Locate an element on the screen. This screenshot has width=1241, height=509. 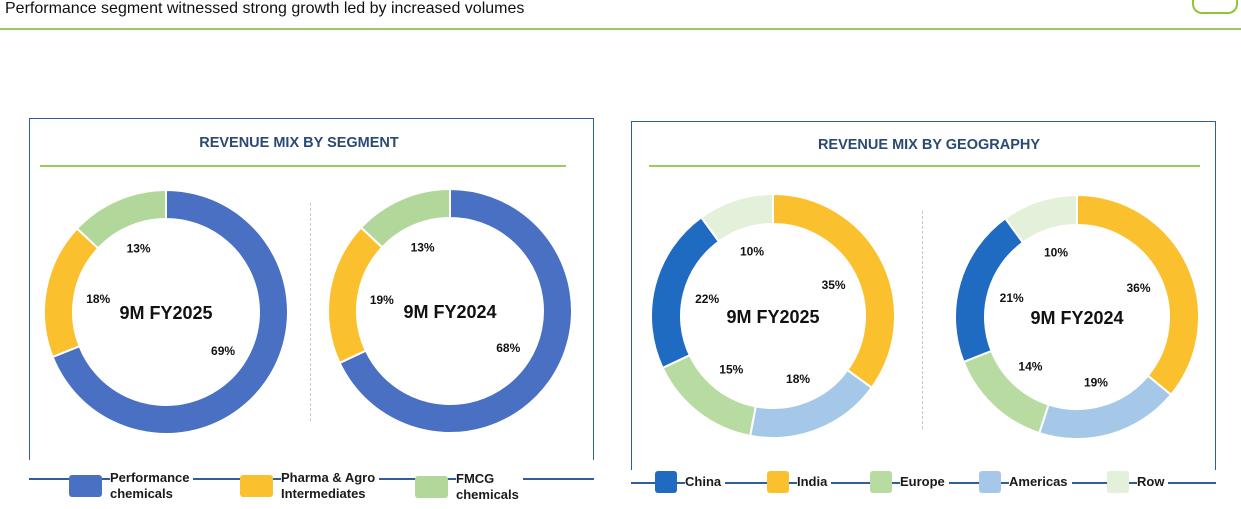
legend-item-china: China is located at coordinates (690, 482).